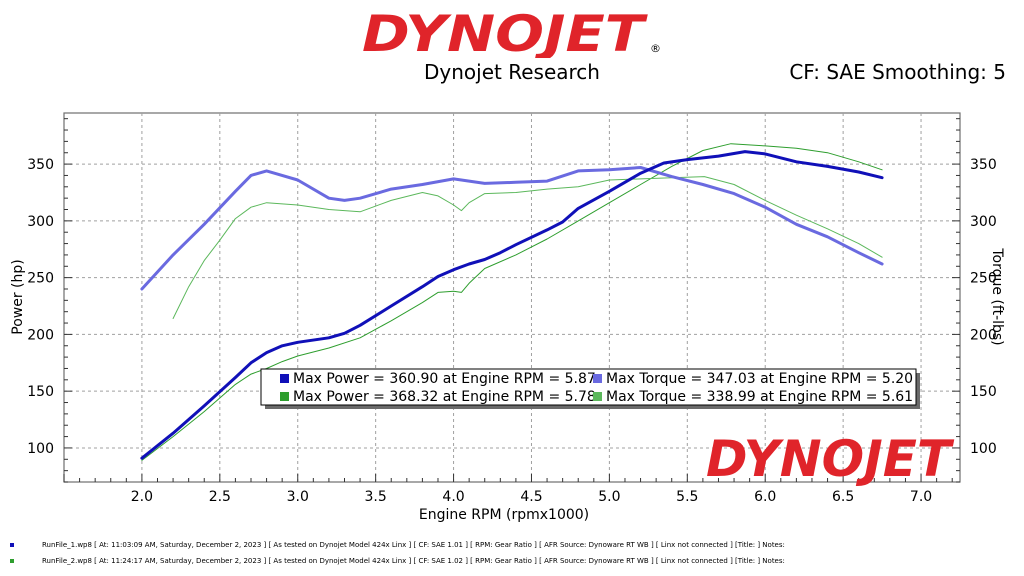 This screenshot has height=576, width=1024. Describe the element at coordinates (40, 165) in the screenshot. I see `y-tick-label: 350` at that location.